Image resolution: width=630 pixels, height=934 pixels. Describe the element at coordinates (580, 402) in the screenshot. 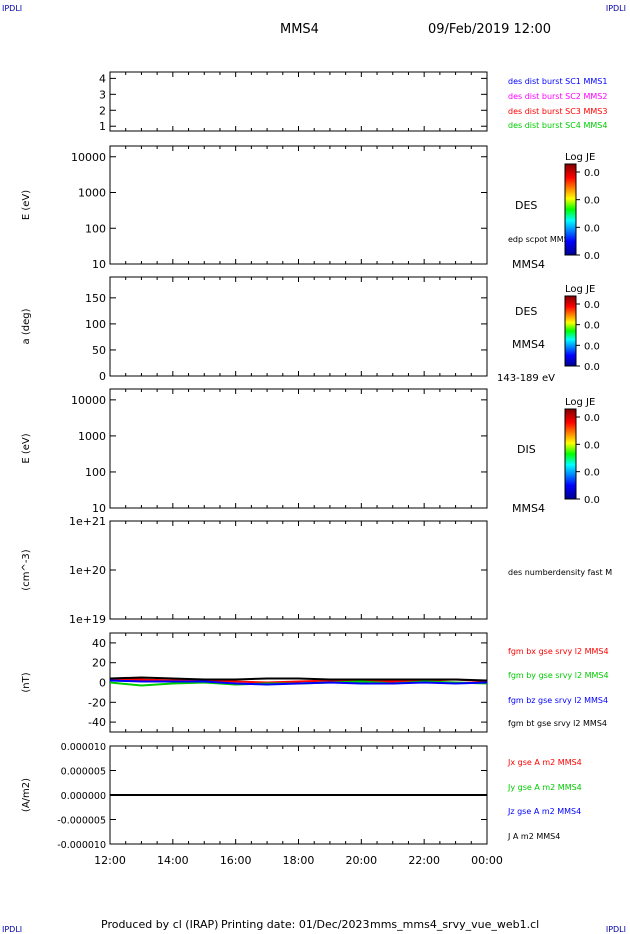

I see `panel-4-colorbar-title: Log JE` at that location.